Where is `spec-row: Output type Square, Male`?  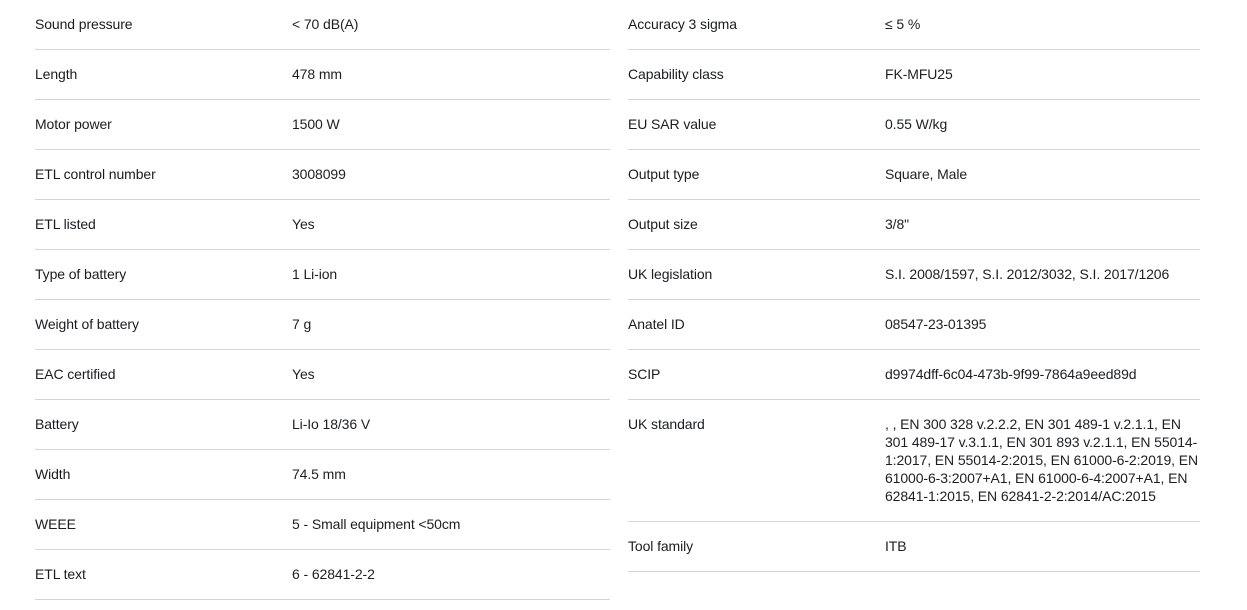
spec-row: Output type Square, Male is located at coordinates (914, 175).